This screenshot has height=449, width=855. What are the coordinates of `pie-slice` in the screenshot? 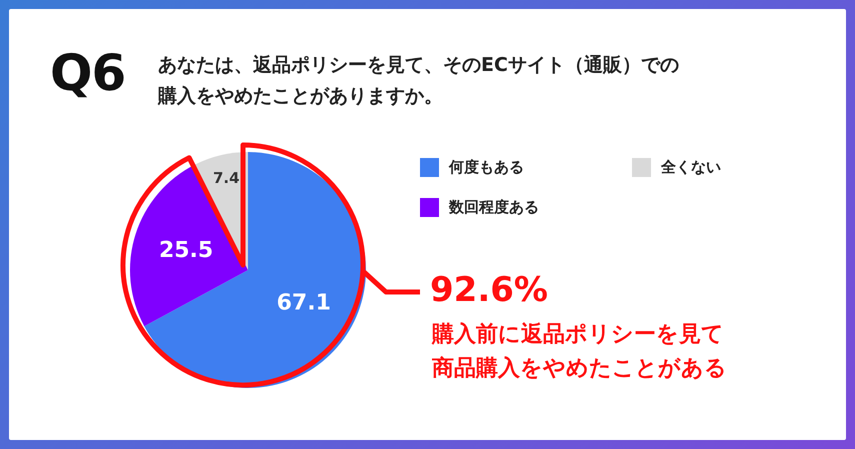 It's located at (189, 245).